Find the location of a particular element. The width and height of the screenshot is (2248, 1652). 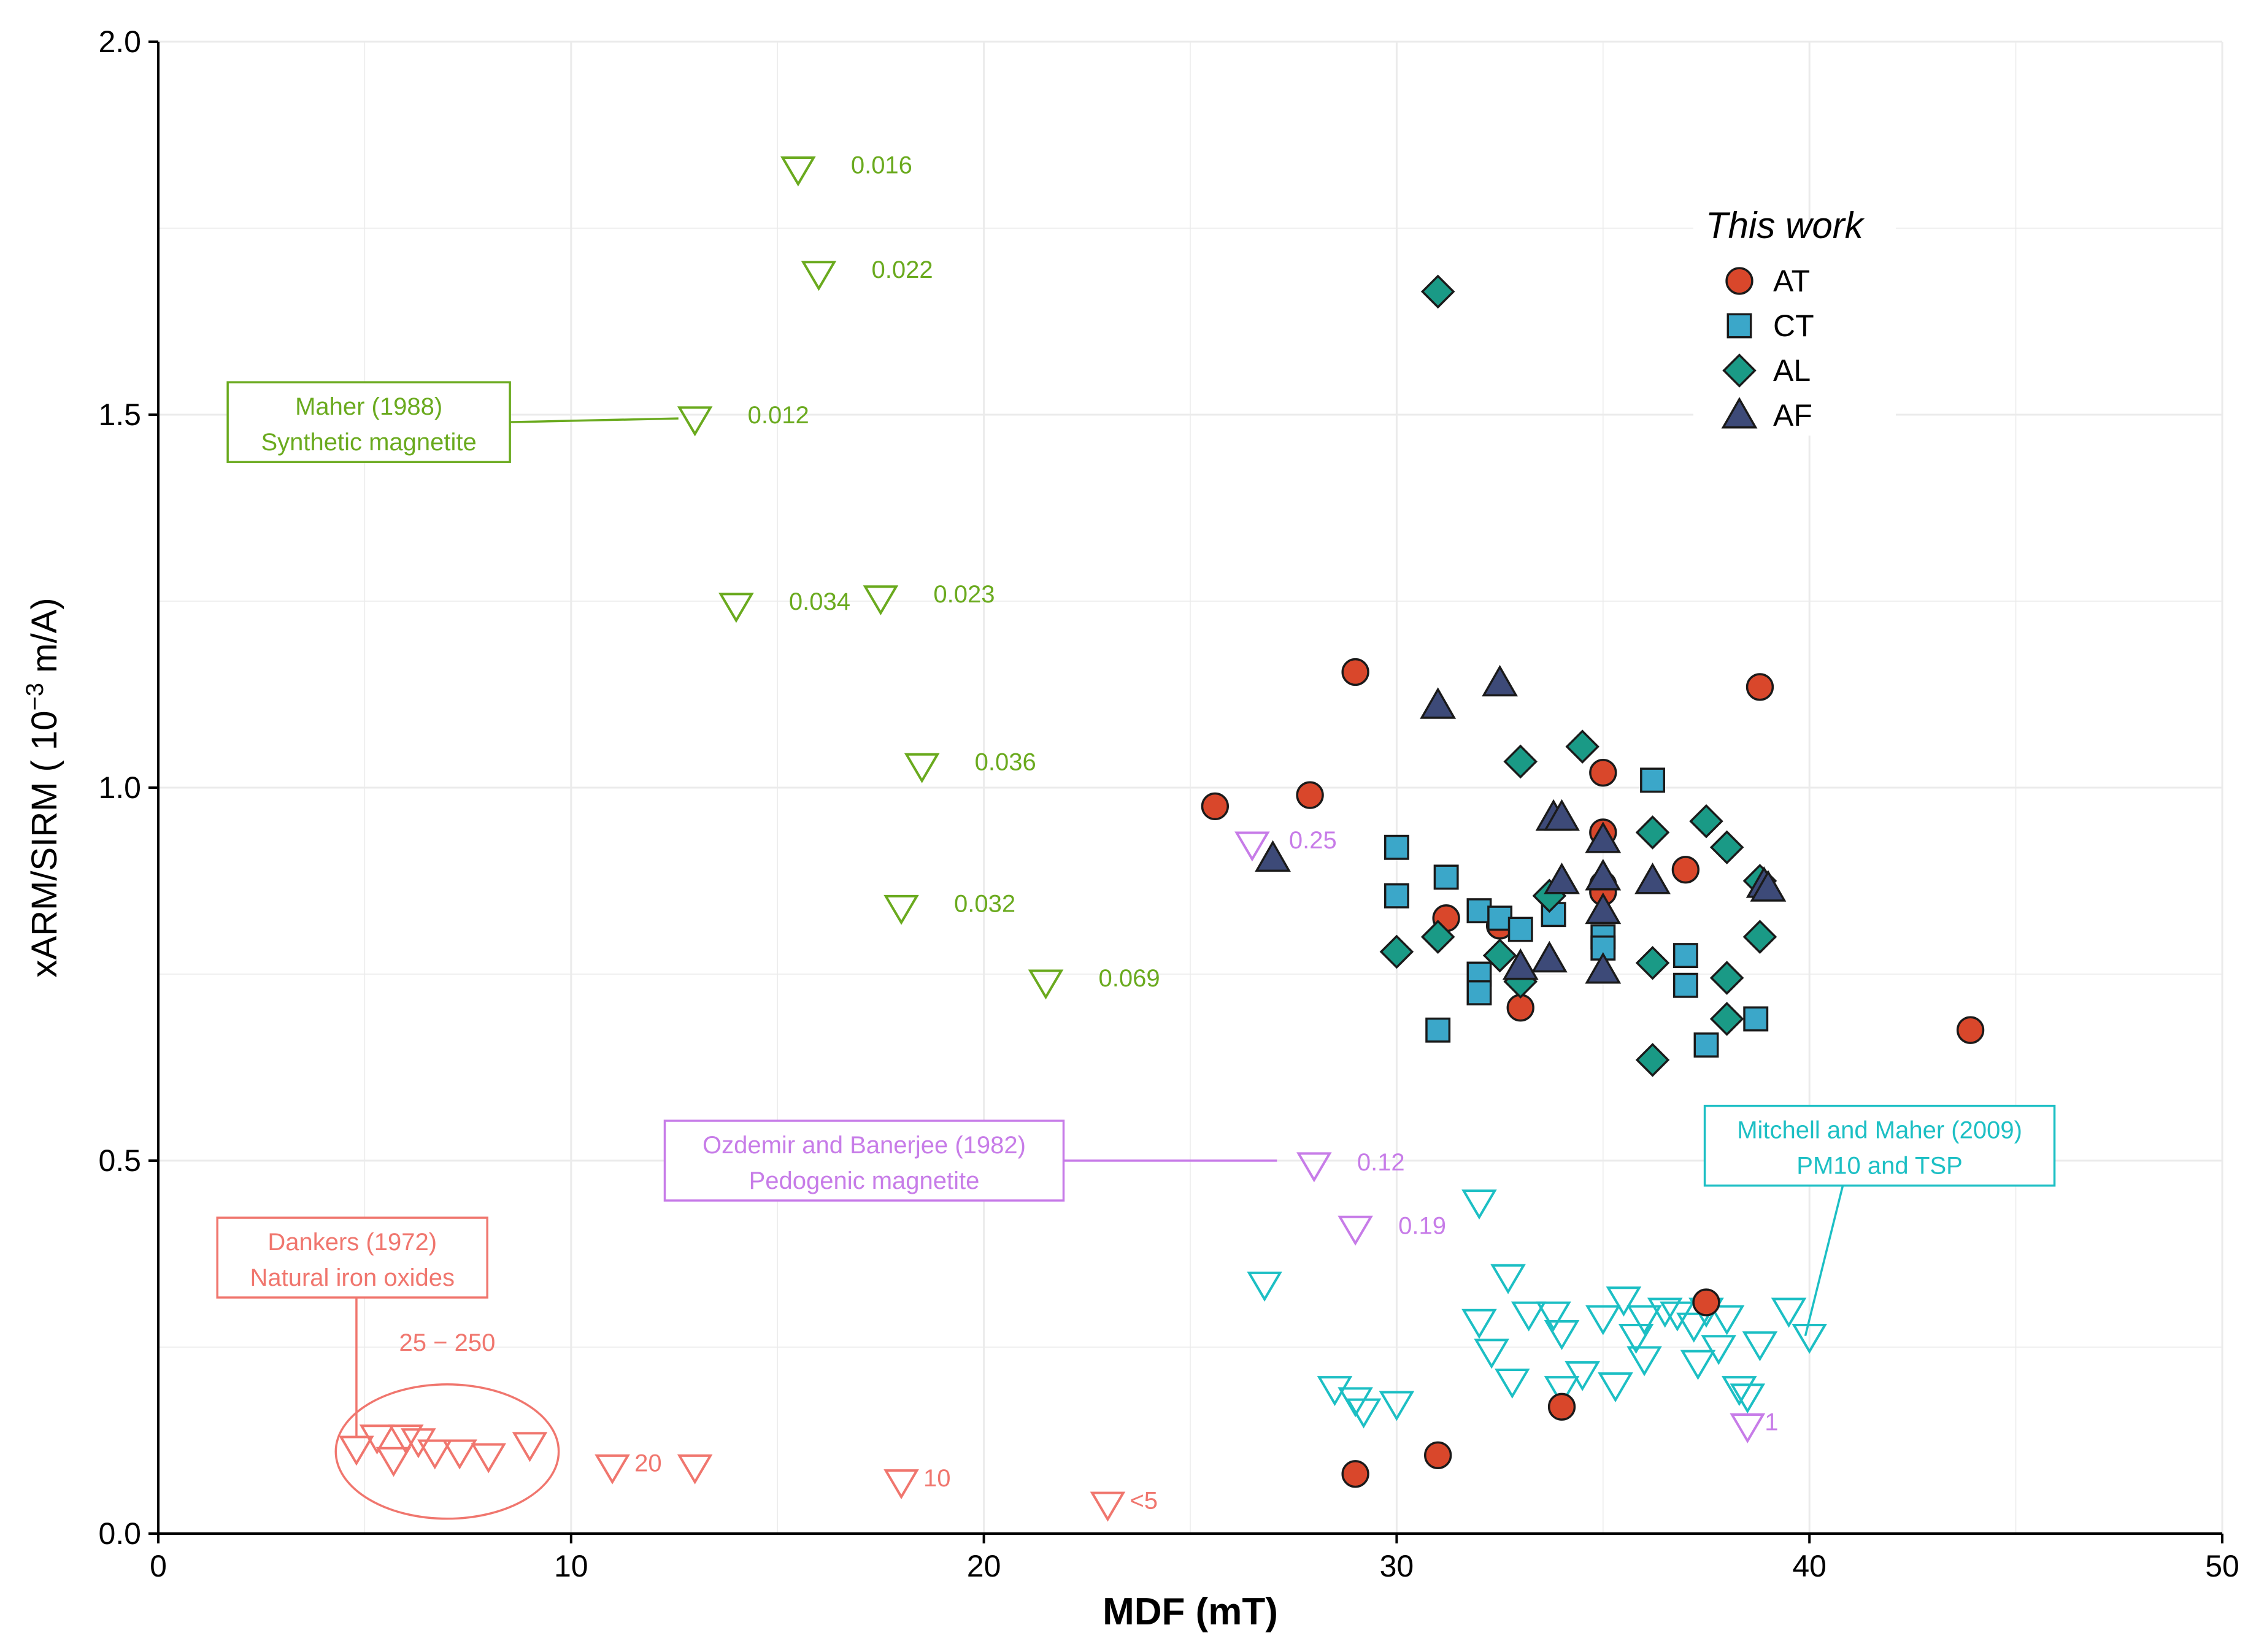

point-label: 20 is located at coordinates (648, 1463).